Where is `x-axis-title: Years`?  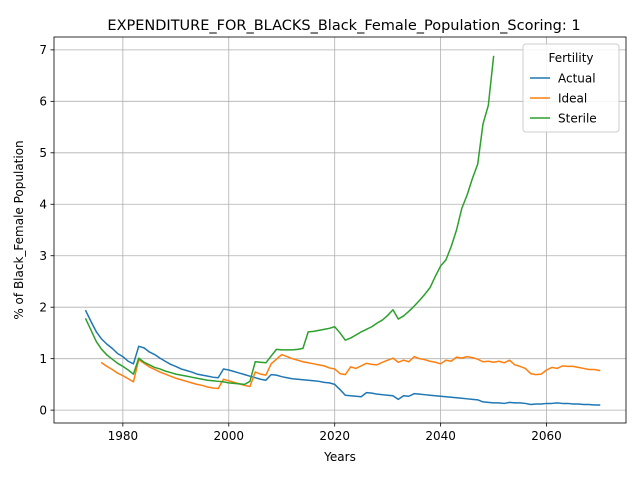 x-axis-title: Years is located at coordinates (339, 457).